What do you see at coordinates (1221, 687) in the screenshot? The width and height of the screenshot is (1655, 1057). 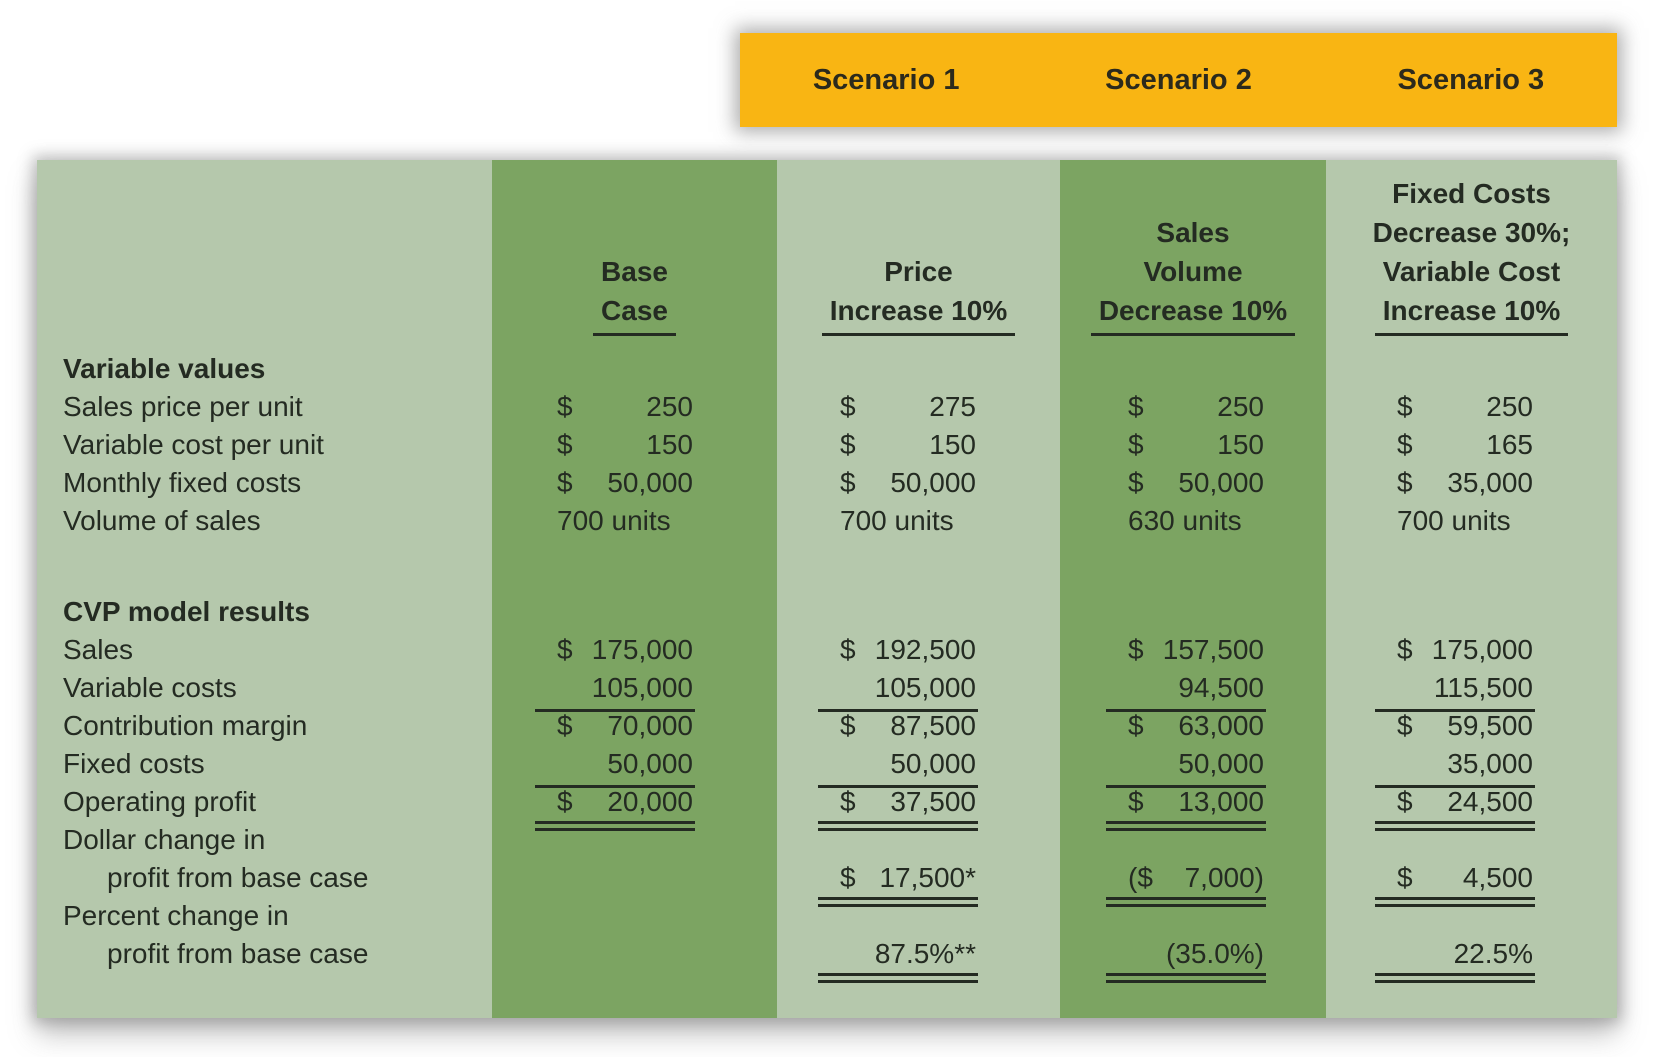 I see `amount: 94,500` at bounding box center [1221, 687].